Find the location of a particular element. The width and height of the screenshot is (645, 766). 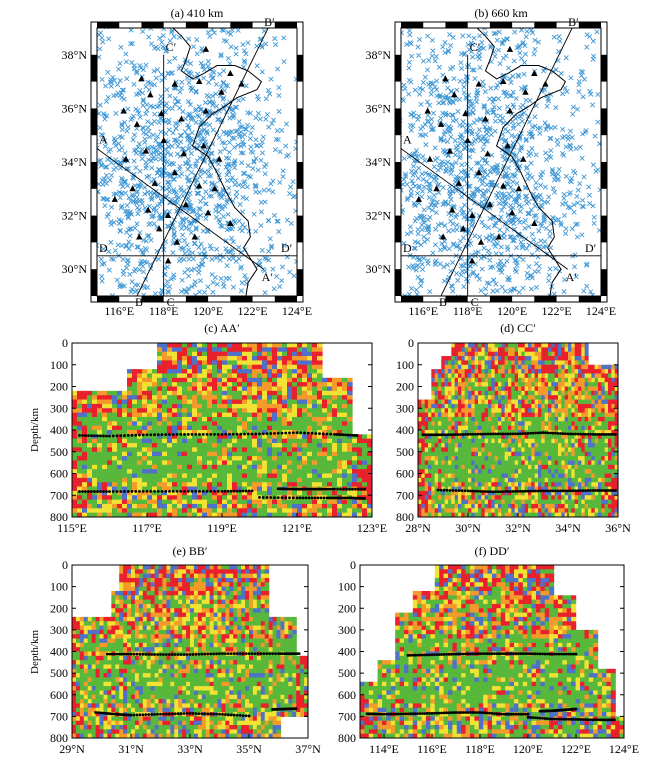

y-tick-label: 600 is located at coordinates (347, 695).